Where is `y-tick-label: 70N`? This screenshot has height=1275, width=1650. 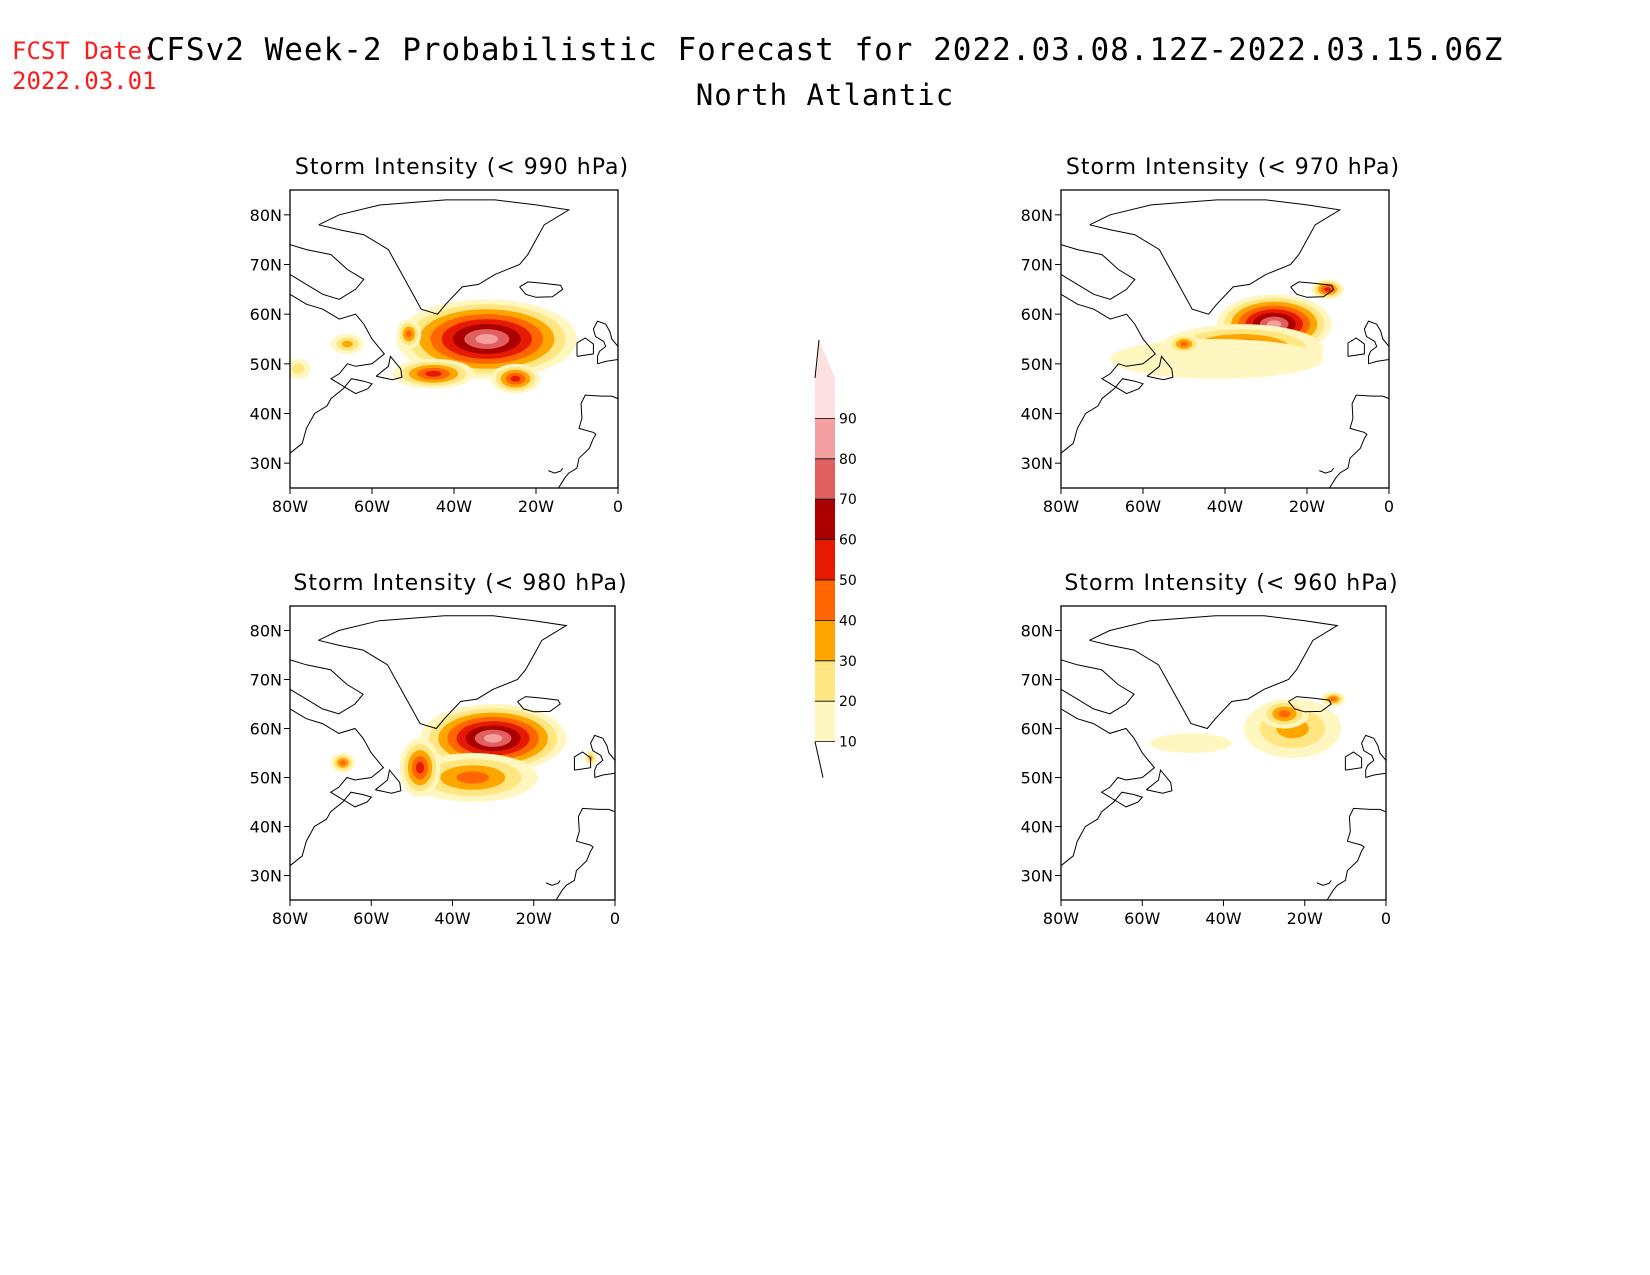
y-tick-label: 70N is located at coordinates (266, 265).